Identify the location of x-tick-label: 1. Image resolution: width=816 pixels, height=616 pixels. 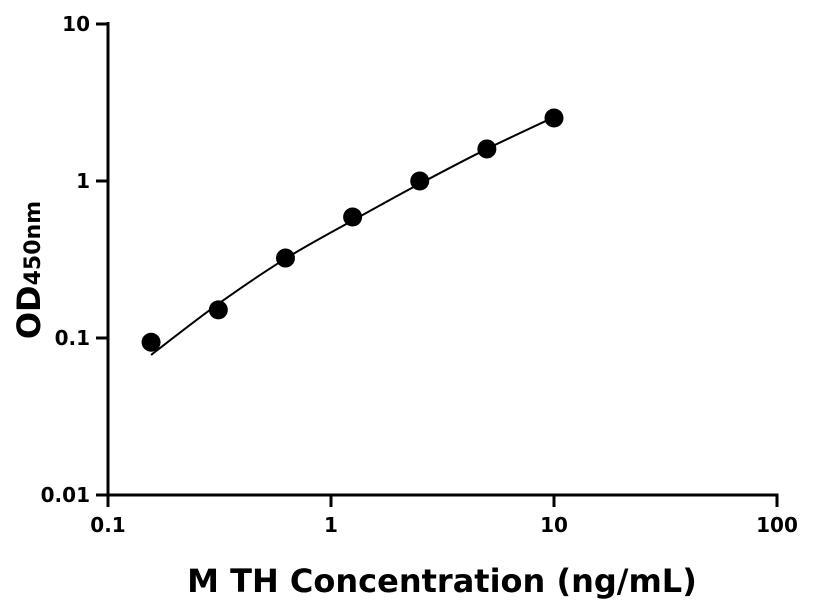
(331, 525).